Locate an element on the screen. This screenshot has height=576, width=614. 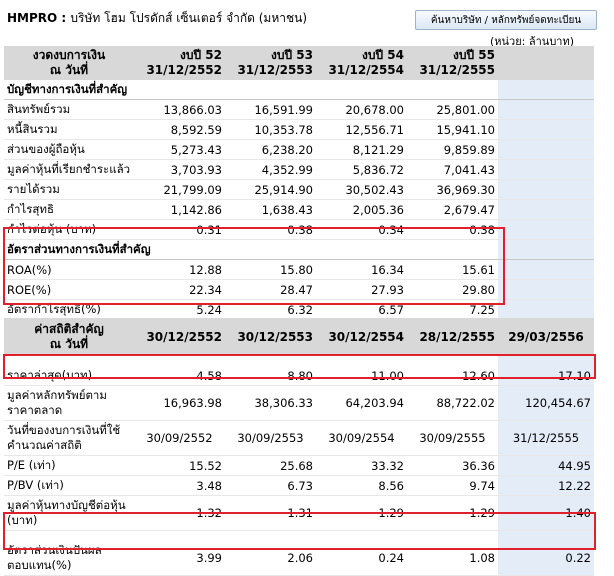
table-cell: 6.57 is located at coordinates (361, 309).